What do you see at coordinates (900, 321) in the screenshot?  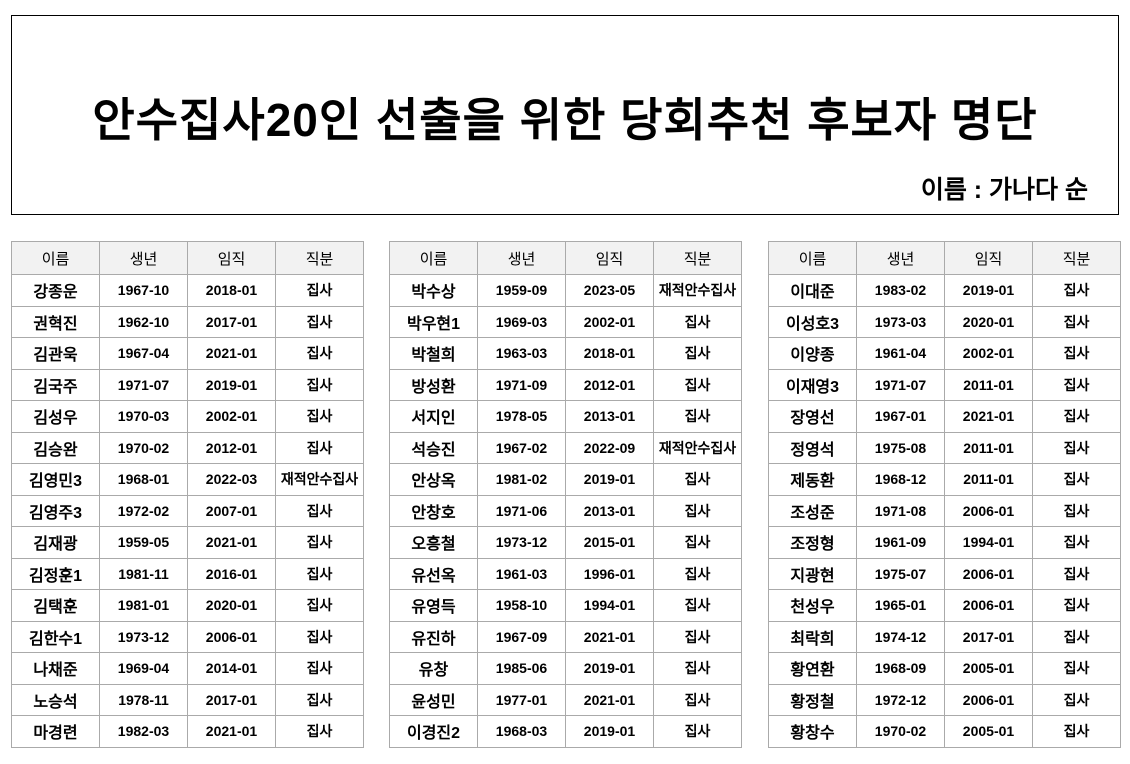 I see `birth-cell: 1973-03` at bounding box center [900, 321].